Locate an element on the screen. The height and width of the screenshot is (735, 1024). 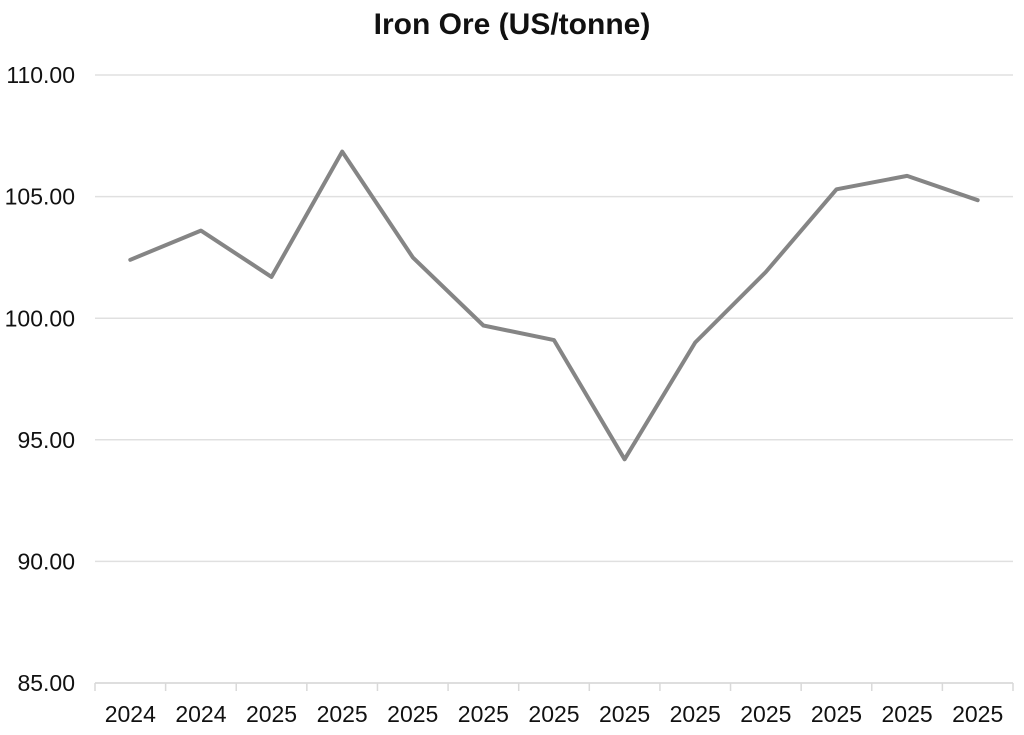
y-axis-tick-label: 85.00 is located at coordinates (46, 683).